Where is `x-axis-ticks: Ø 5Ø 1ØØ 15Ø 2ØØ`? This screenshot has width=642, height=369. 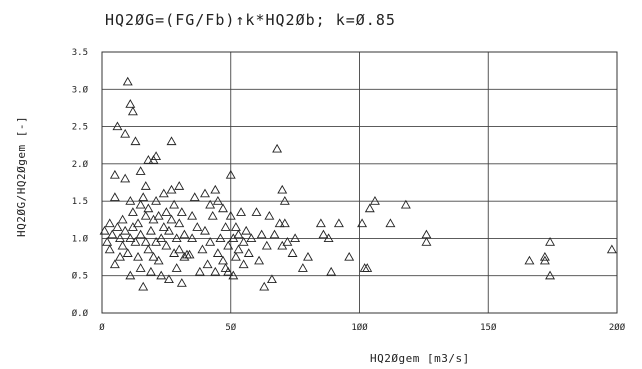
x-axis-ticks: Ø 5Ø 1ØØ 15Ø 2ØØ is located at coordinates (362, 327).